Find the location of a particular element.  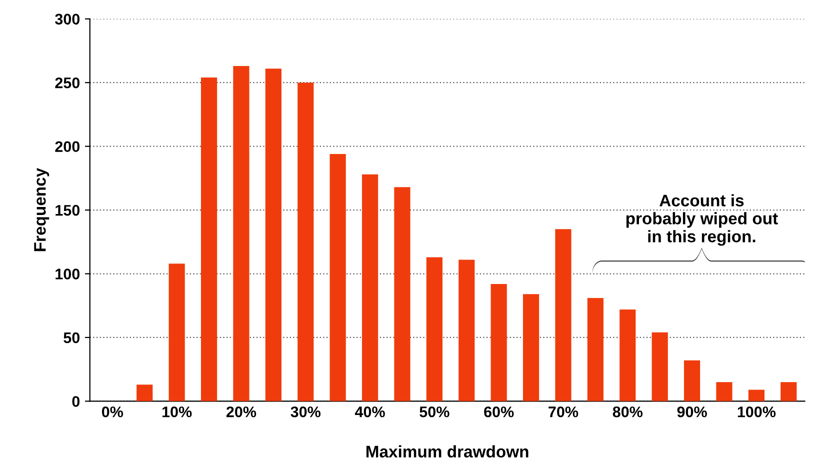

x-tick-label: 20% is located at coordinates (241, 412).